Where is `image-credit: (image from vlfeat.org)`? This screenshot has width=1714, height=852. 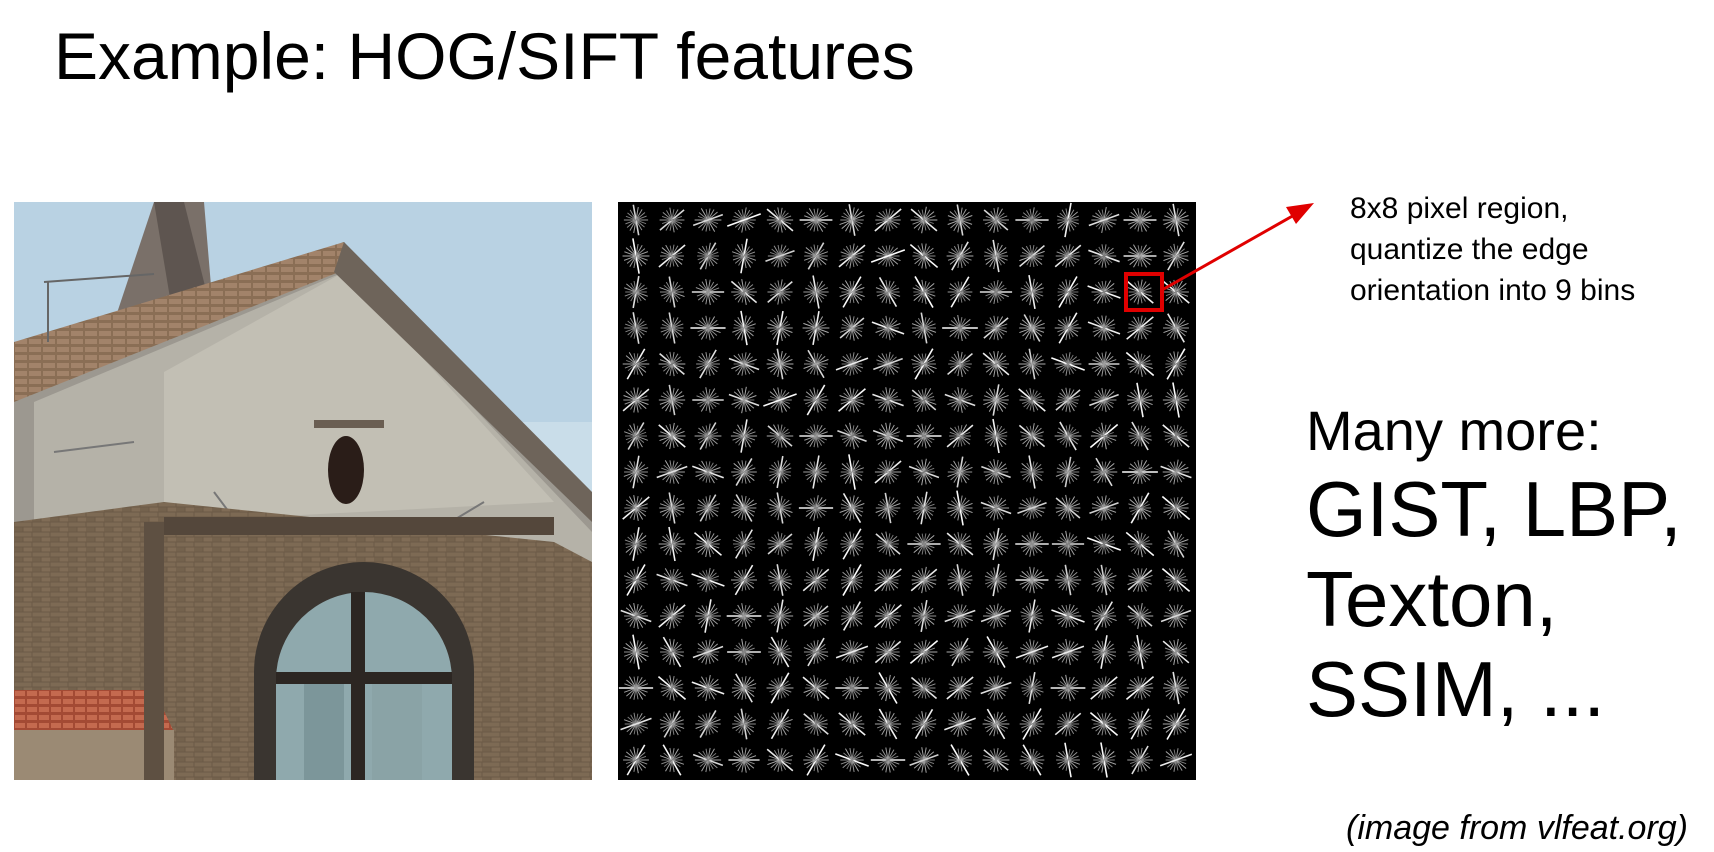
image-credit: (image from vlfeat.org) is located at coordinates (1517, 828).